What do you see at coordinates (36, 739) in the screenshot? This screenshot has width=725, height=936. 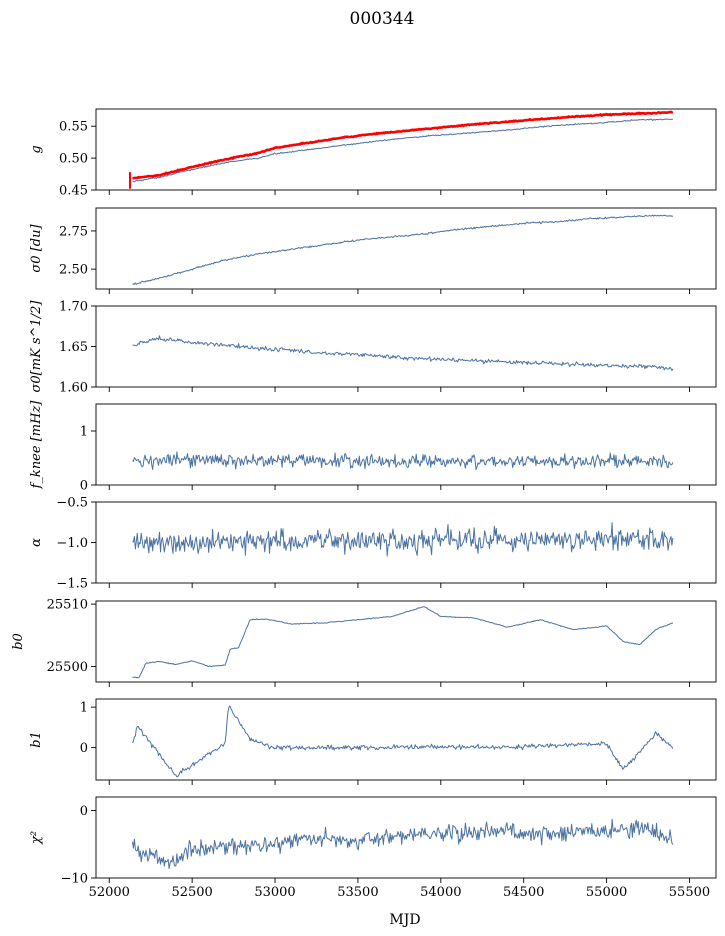 I see `y-axis-label: b1` at bounding box center [36, 739].